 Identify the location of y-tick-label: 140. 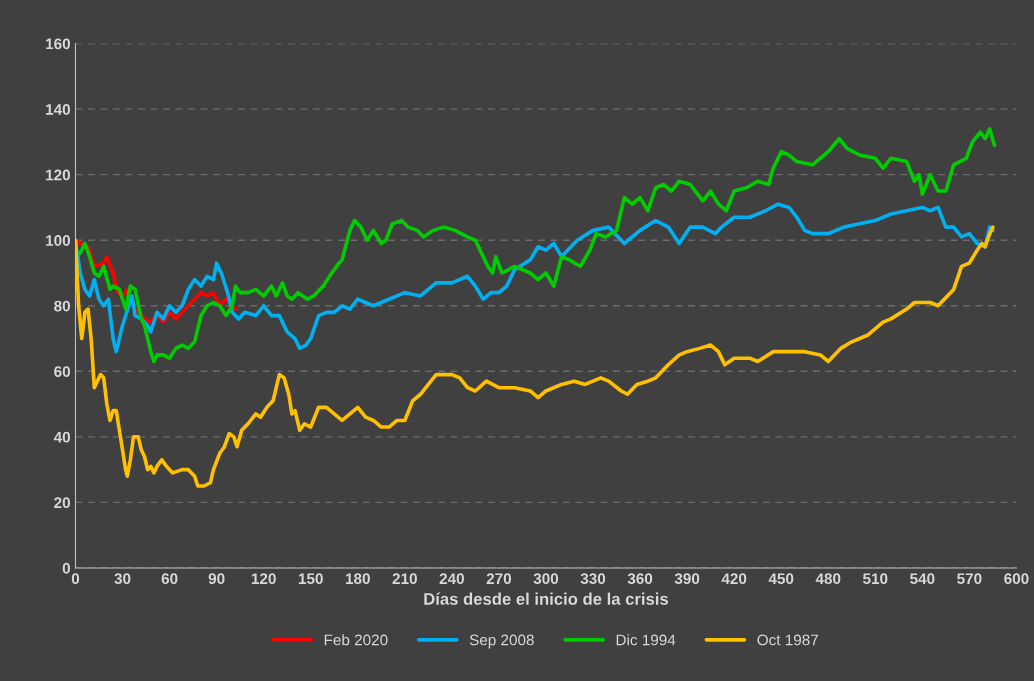
(58, 109).